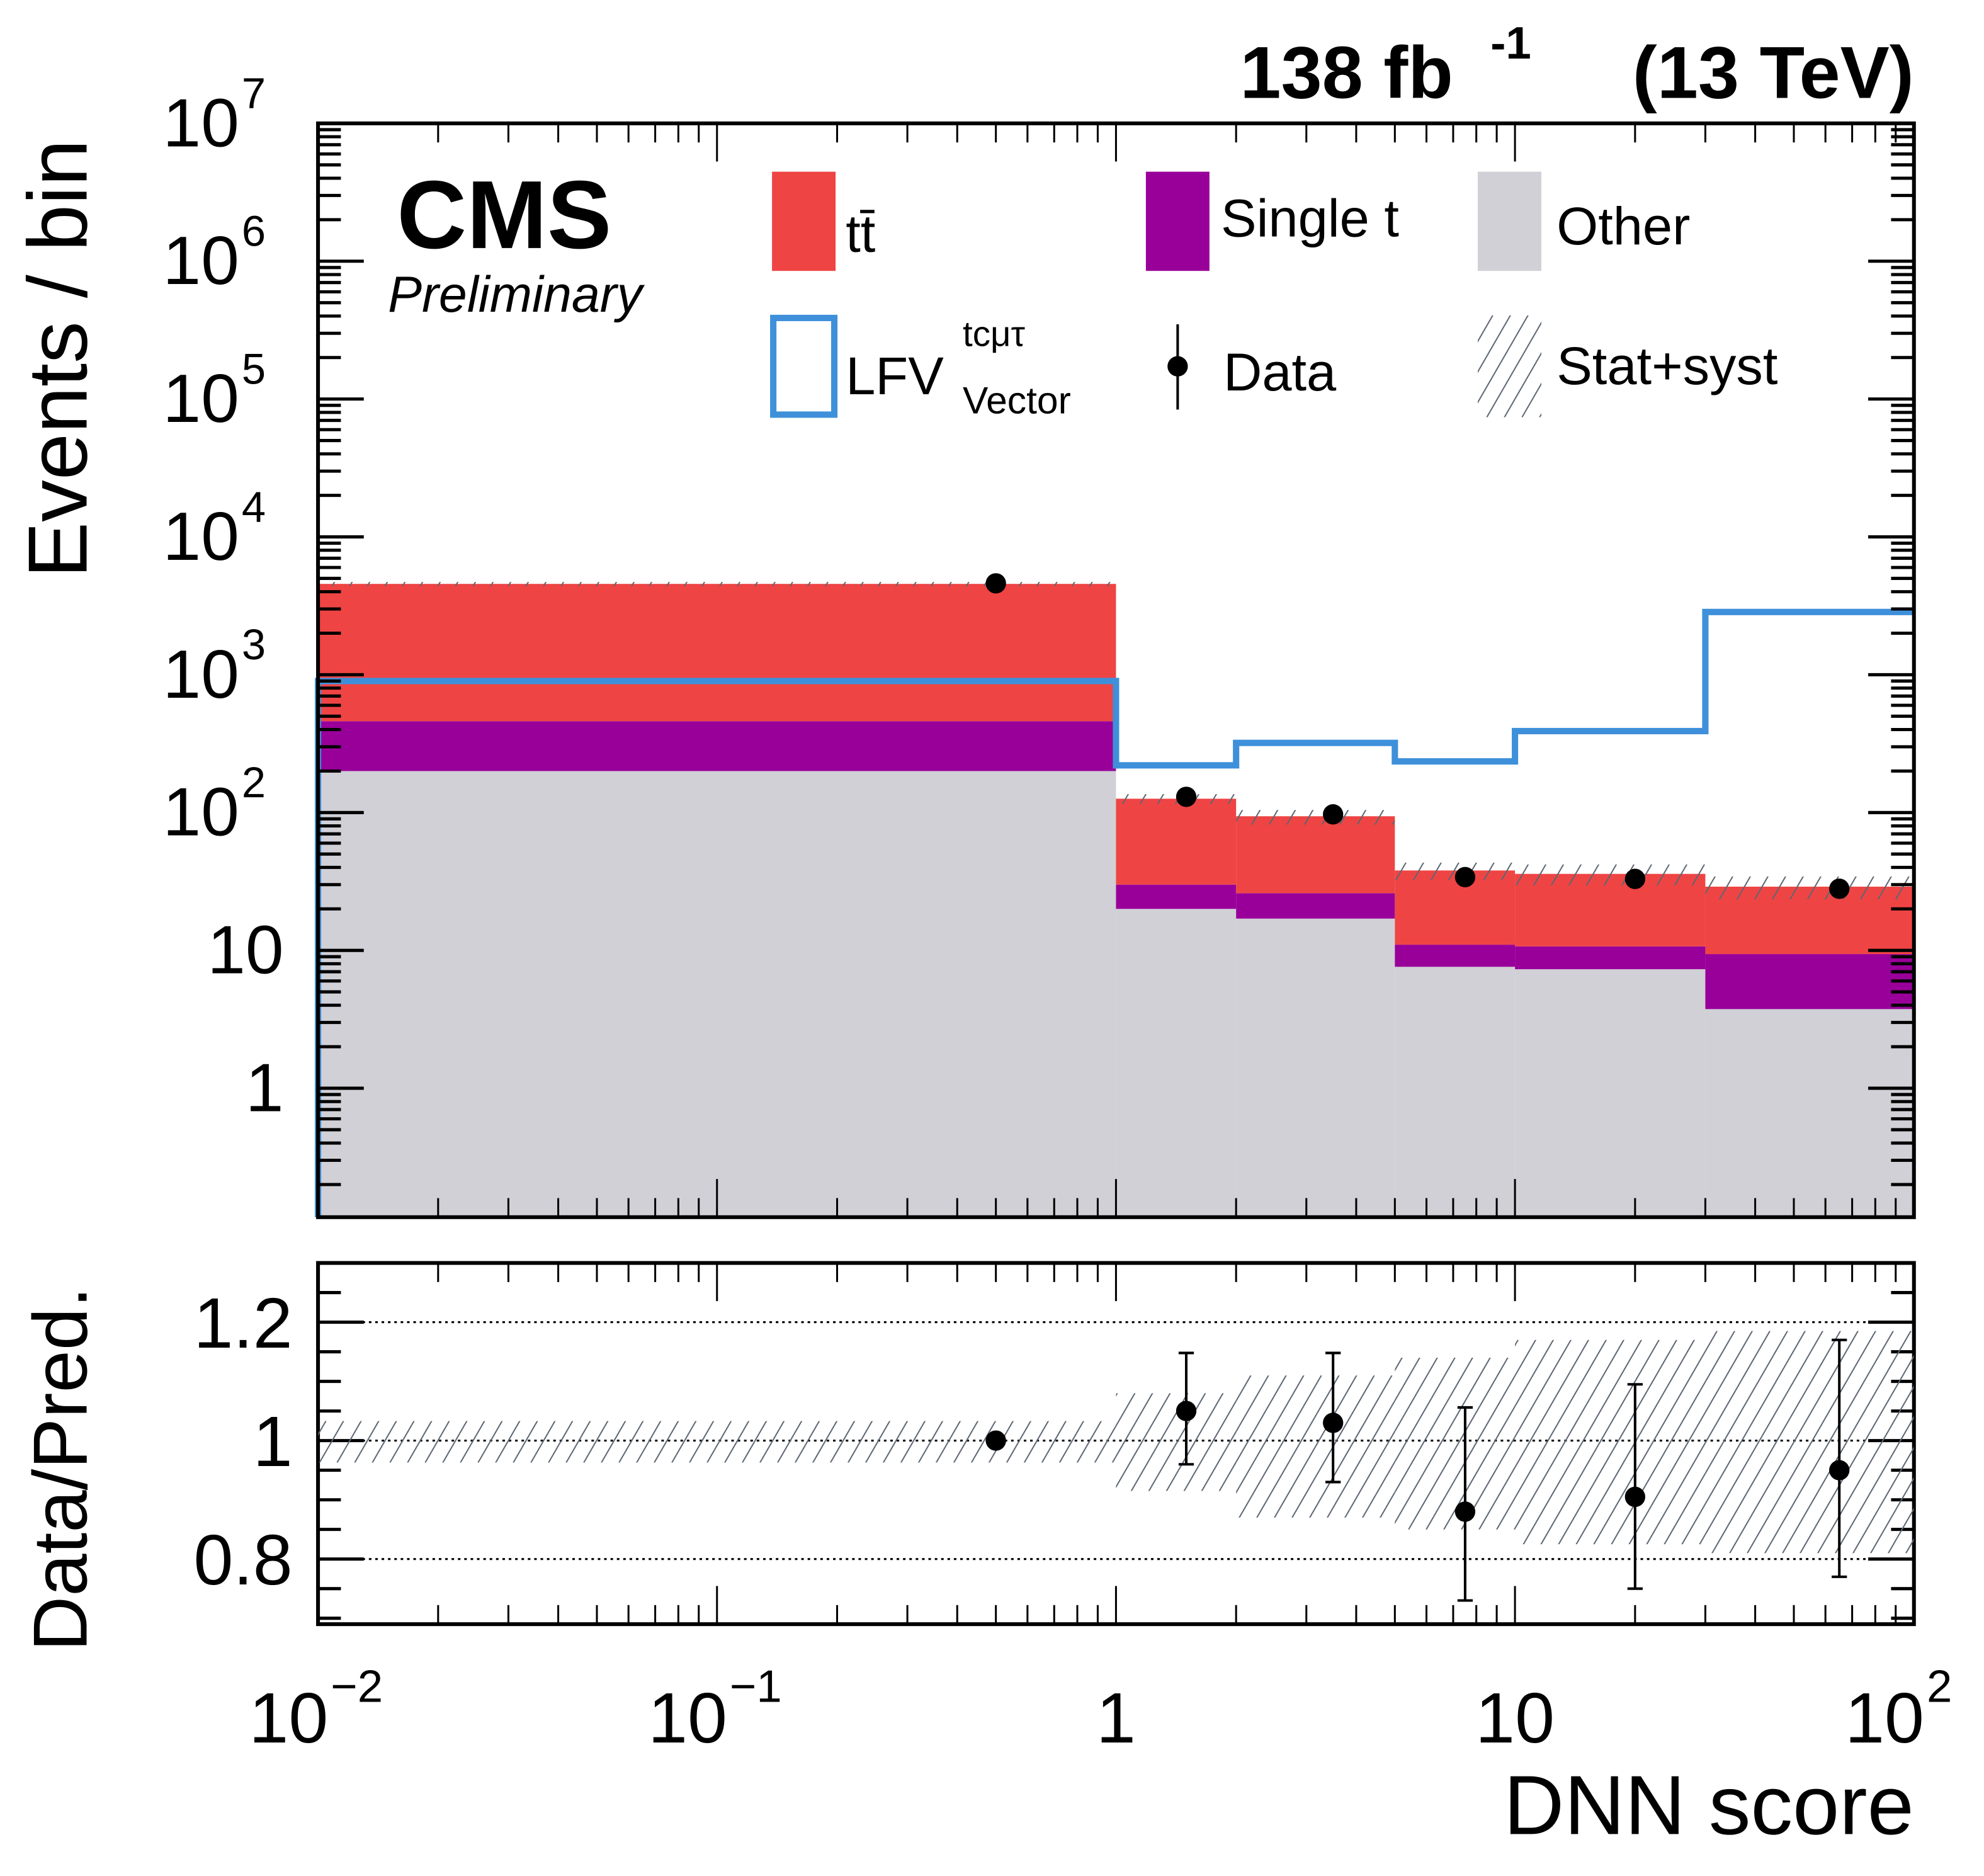  Describe the element at coordinates (242, 1323) in the screenshot. I see `ratio-y-tick-label: 1.2` at that location.